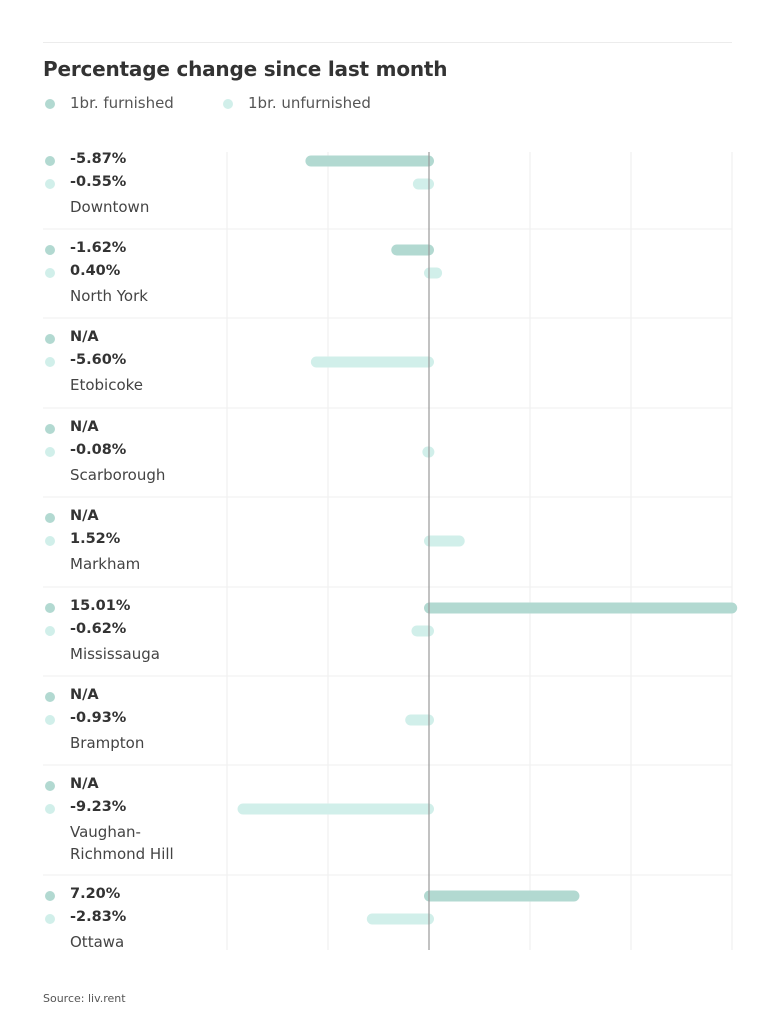 This screenshot has height=1024, width=774. Describe the element at coordinates (122, 103) in the screenshot. I see `legend-label: 1br. furnished` at that location.